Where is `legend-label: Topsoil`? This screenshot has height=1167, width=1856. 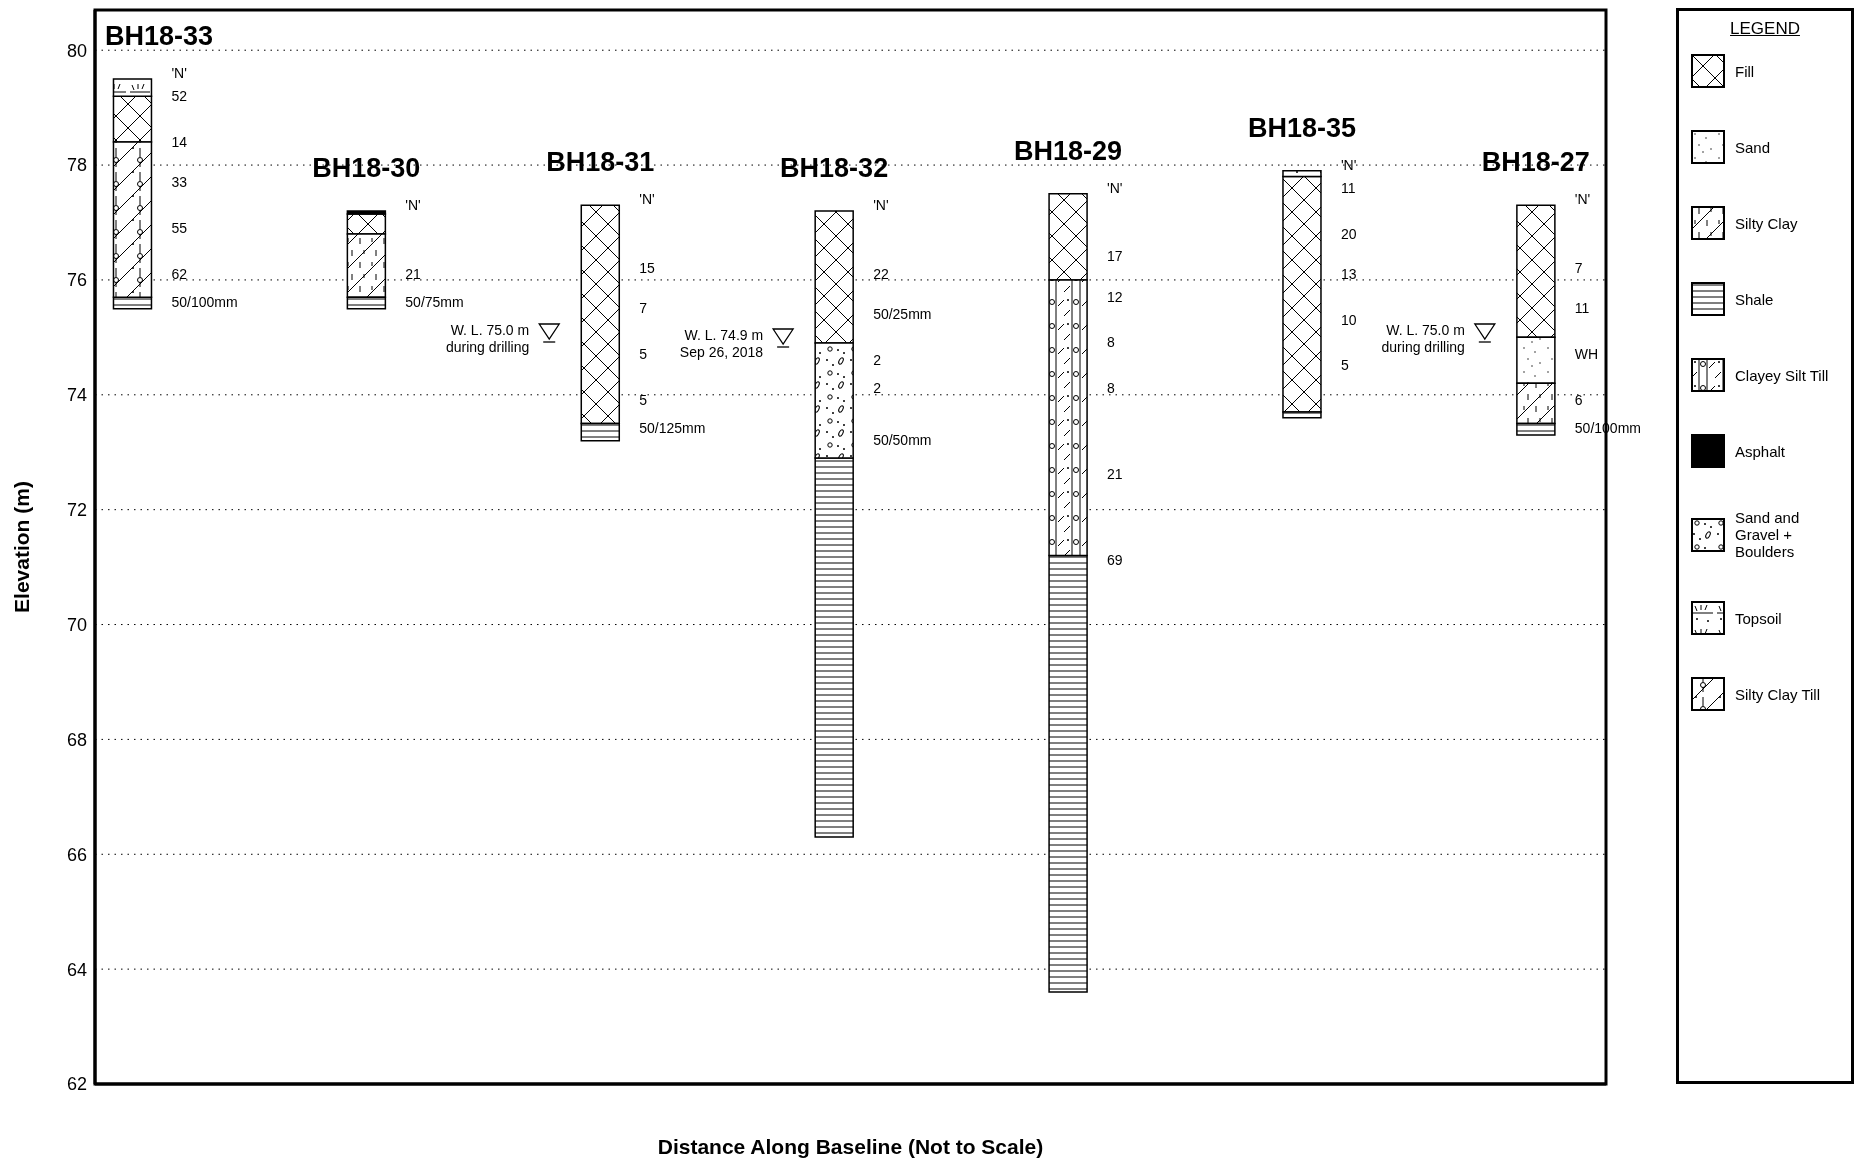 legend-label: Topsoil is located at coordinates (1759, 618).